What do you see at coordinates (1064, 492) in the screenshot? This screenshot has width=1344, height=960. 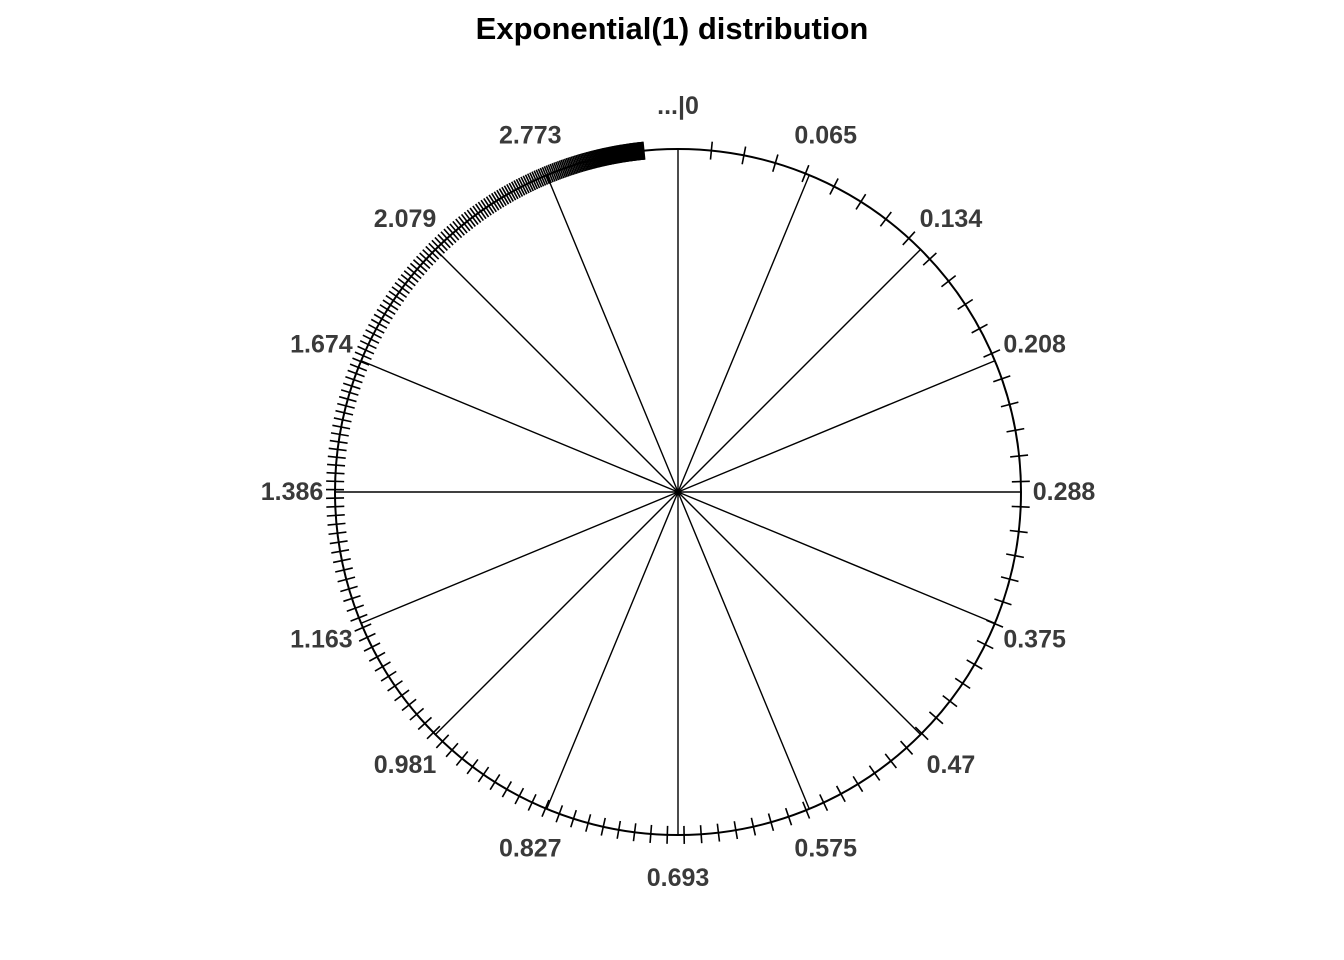 I see `quantile-label: 0.288` at bounding box center [1064, 492].